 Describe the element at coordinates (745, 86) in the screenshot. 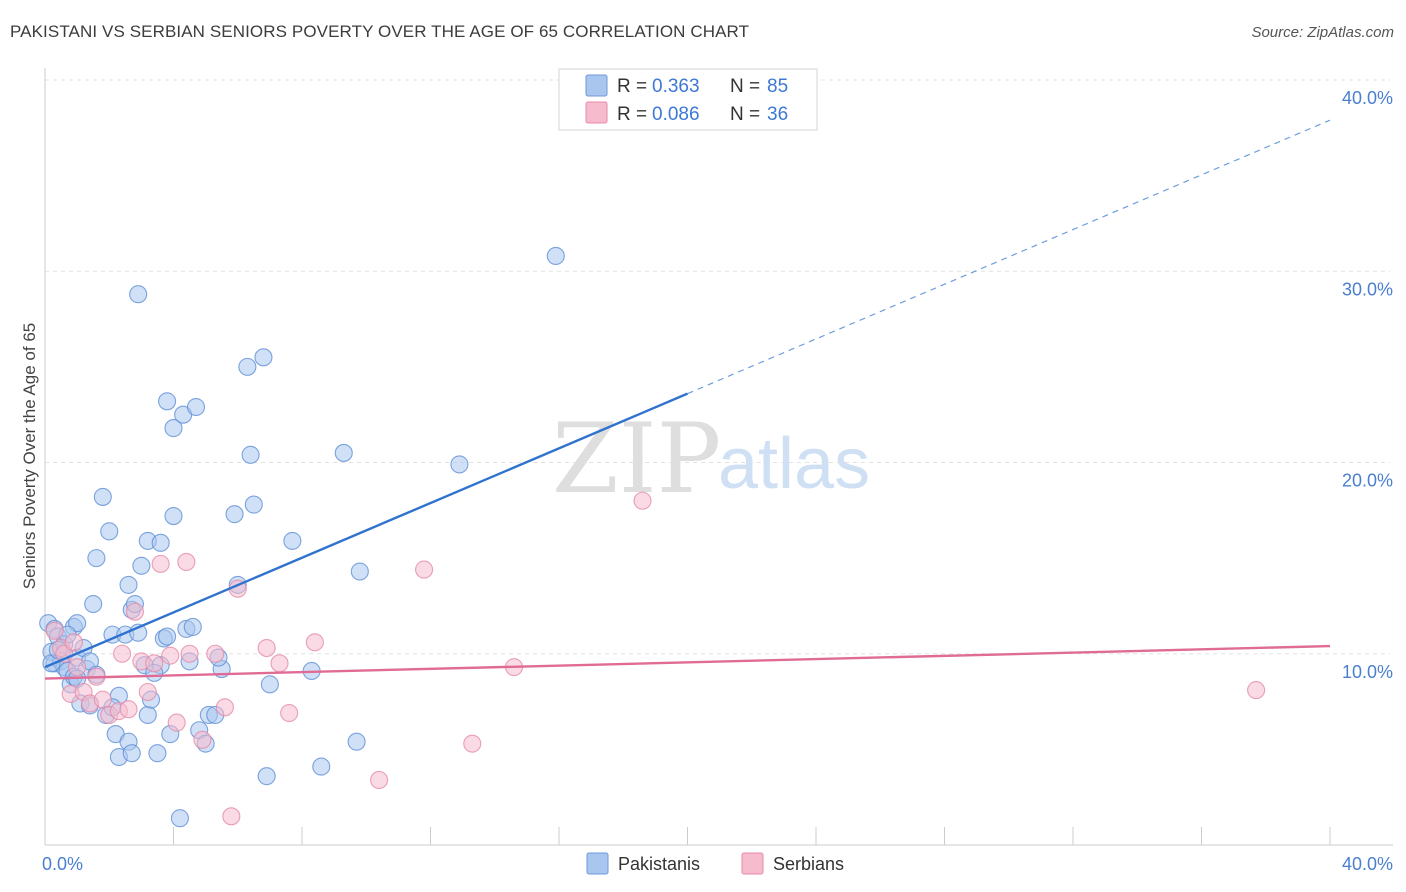

I see `legend-n-label-1: N =` at that location.